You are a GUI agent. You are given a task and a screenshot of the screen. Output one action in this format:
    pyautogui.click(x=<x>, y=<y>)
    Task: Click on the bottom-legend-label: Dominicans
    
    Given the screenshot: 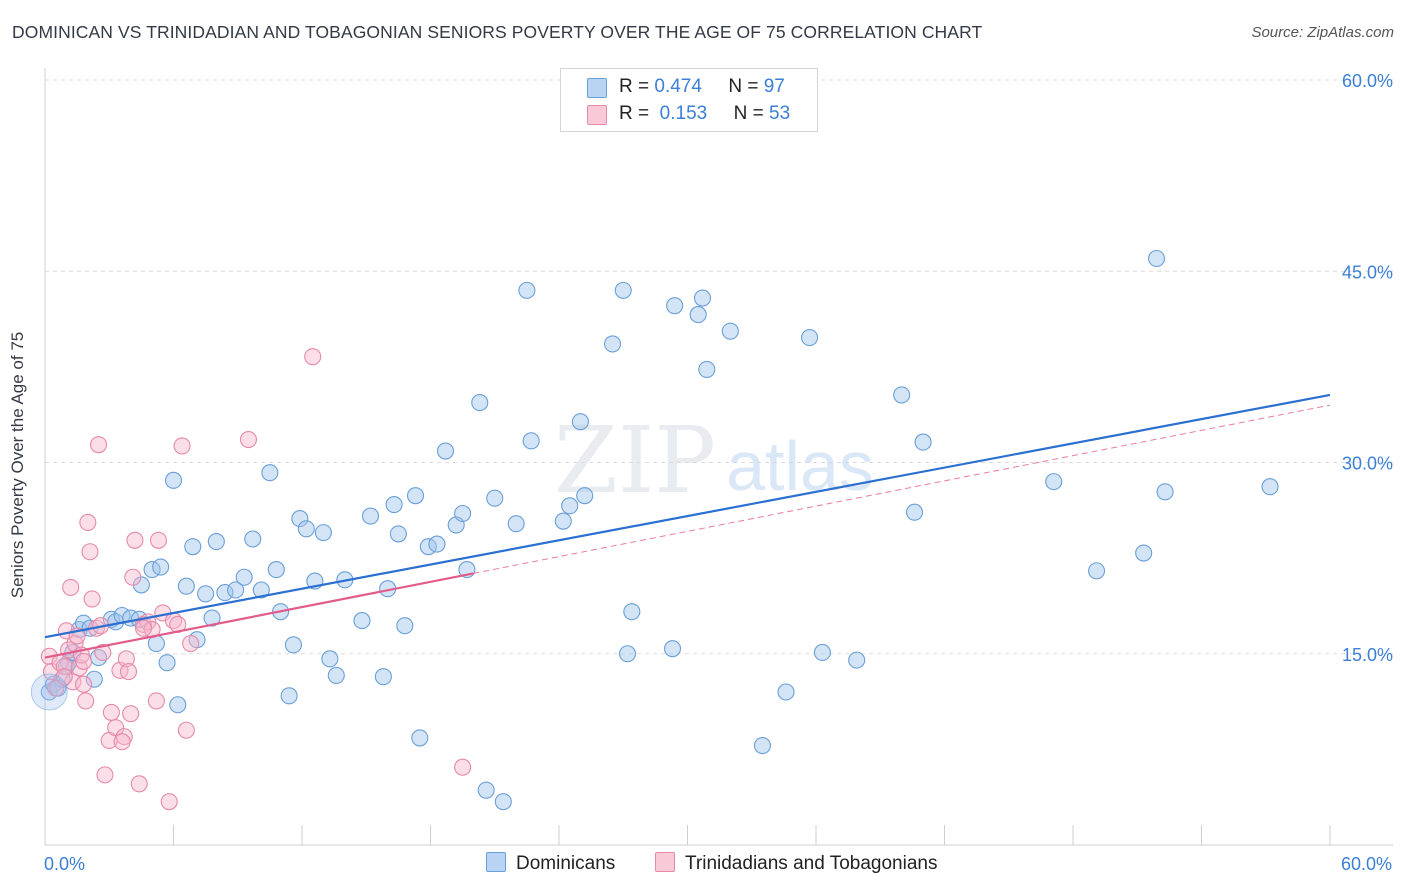 What is the action you would take?
    pyautogui.click(x=566, y=863)
    